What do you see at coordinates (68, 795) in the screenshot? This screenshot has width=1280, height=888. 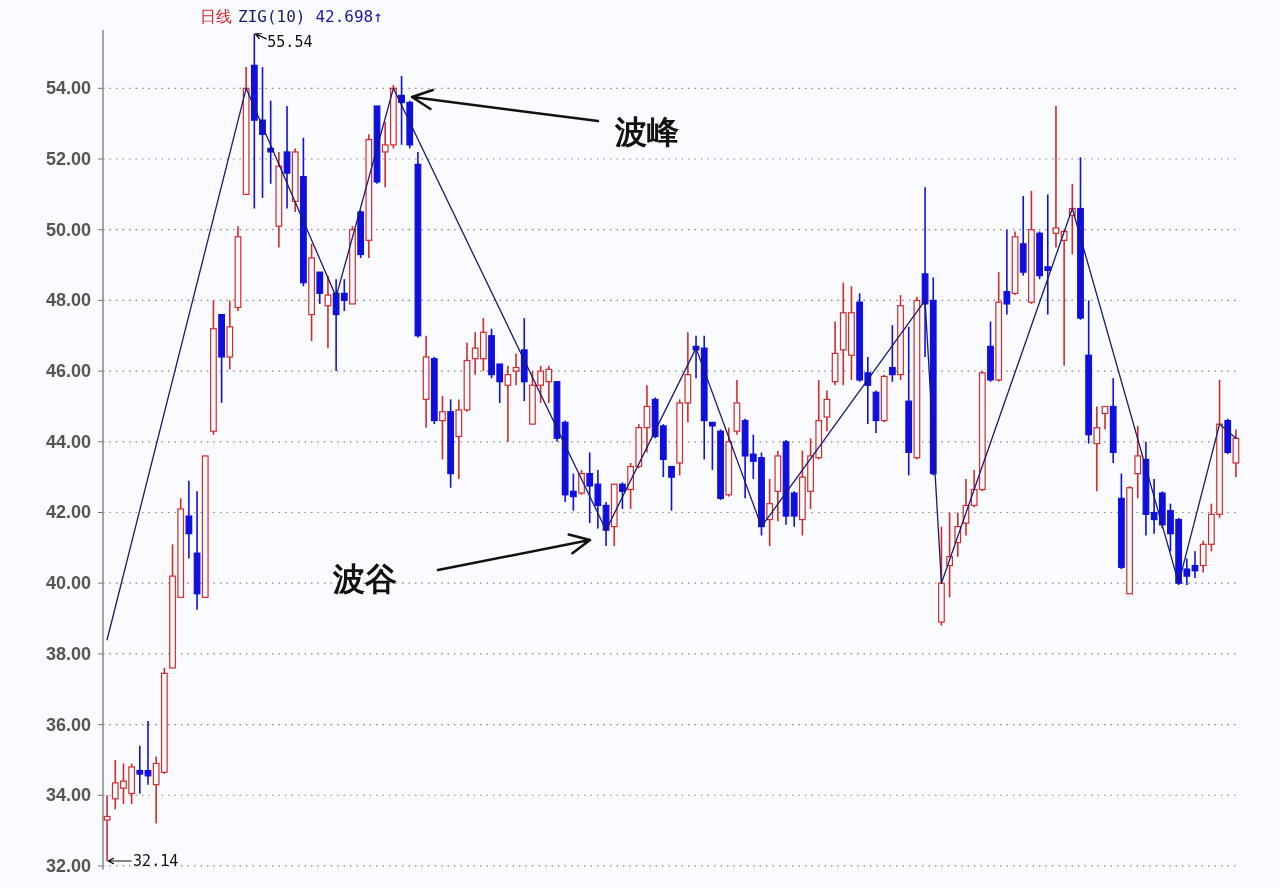 I see `y-tick-label: 34.00` at bounding box center [68, 795].